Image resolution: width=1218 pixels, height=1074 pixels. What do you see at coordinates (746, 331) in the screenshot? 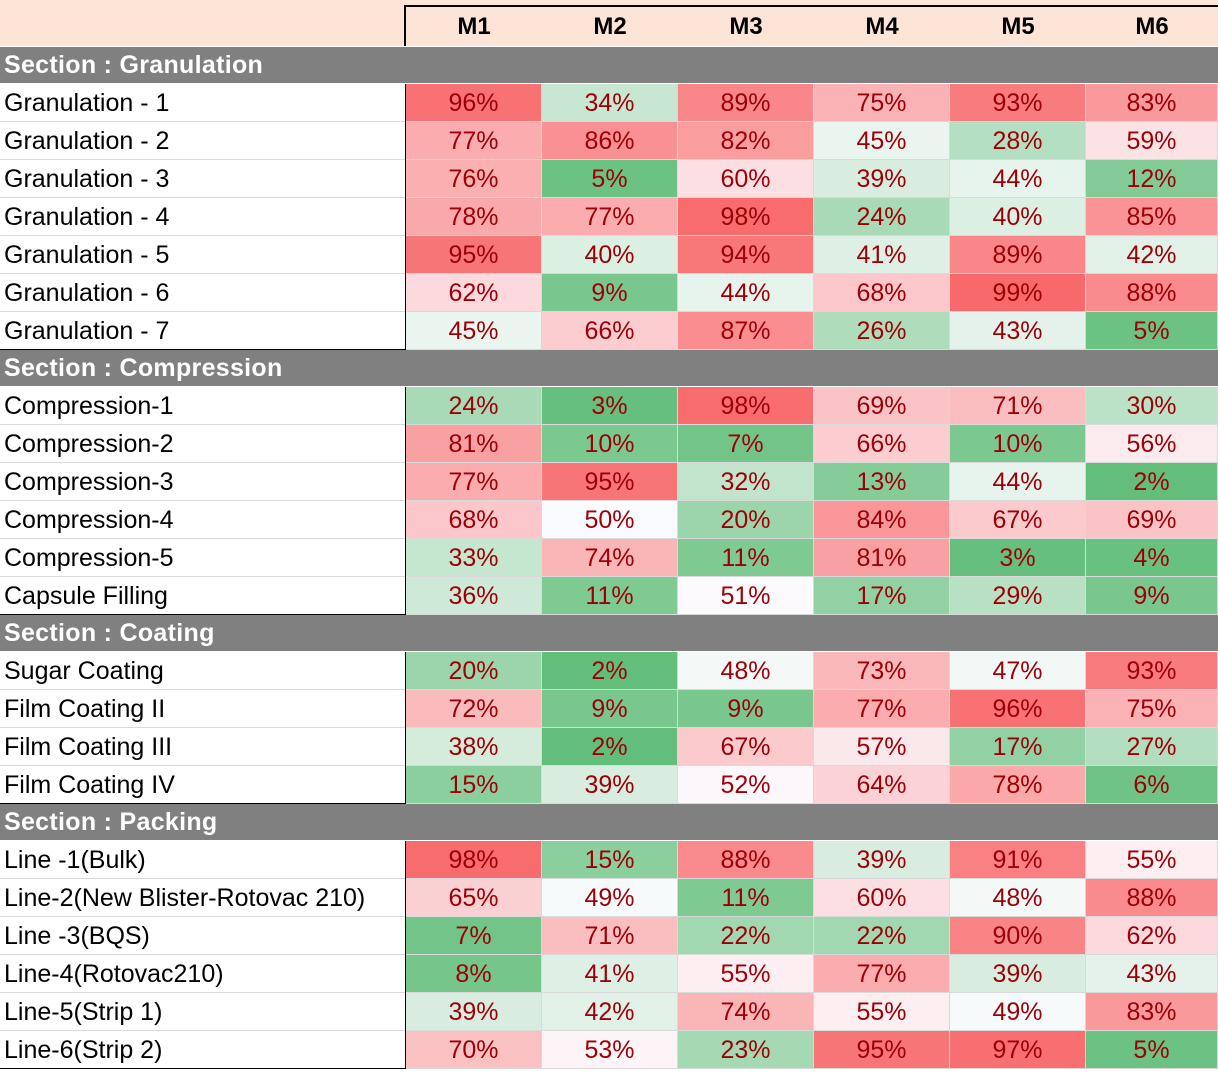
I see `heatmap-cell: 87%` at bounding box center [746, 331].